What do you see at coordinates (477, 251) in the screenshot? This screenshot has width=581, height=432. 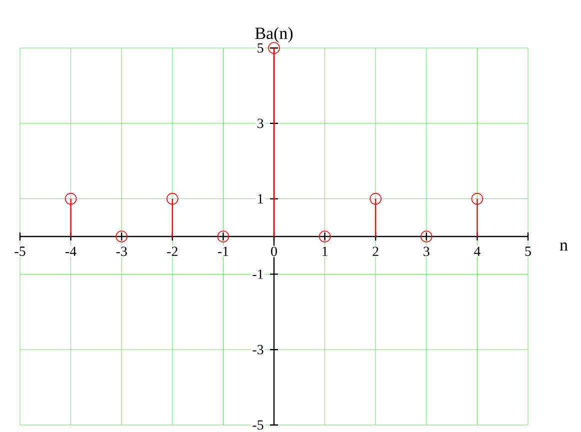 I see `x-tick-label: 4` at bounding box center [477, 251].